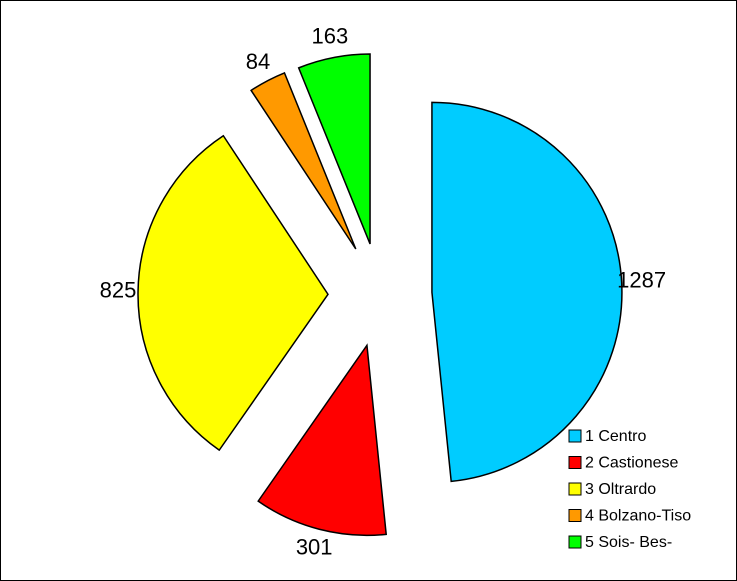 This screenshot has height=581, width=737. I want to click on data-label: 1287, so click(641, 280).